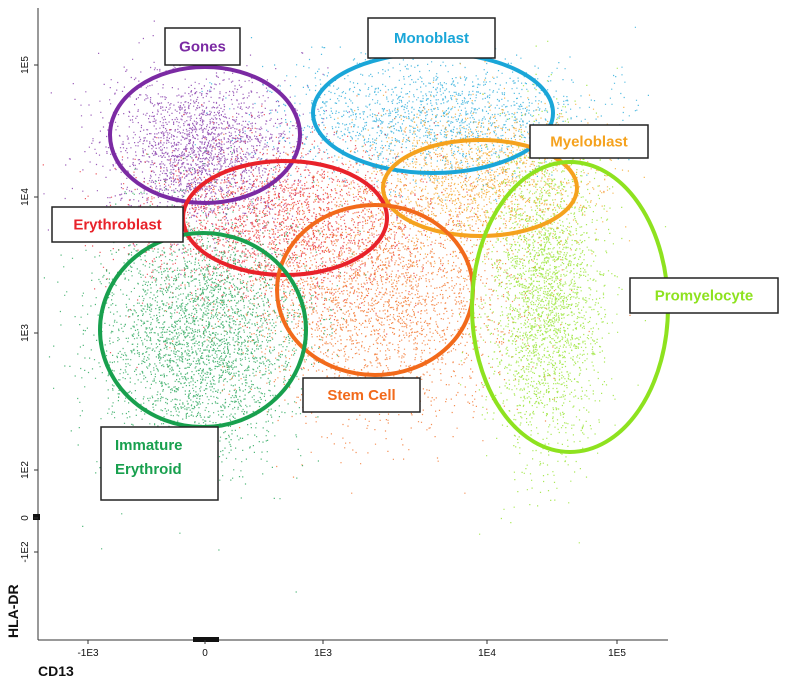  I want to click on x-tick-label: 1E4, so click(487, 653).